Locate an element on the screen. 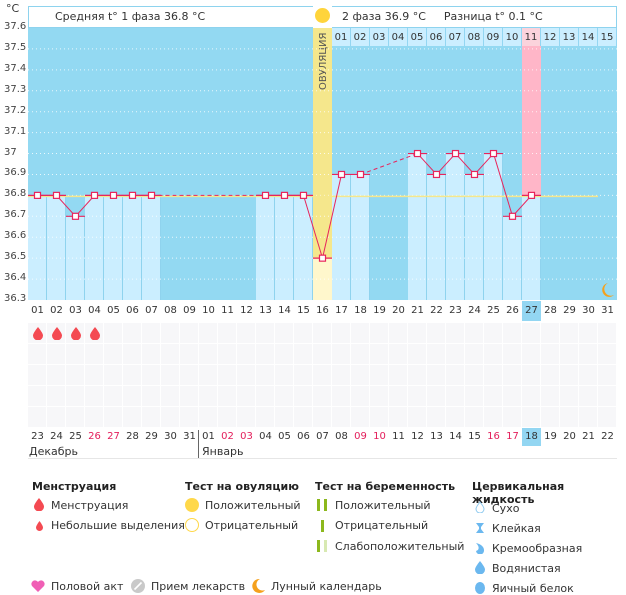  cycle-day-label: 03 is located at coordinates (75, 310).